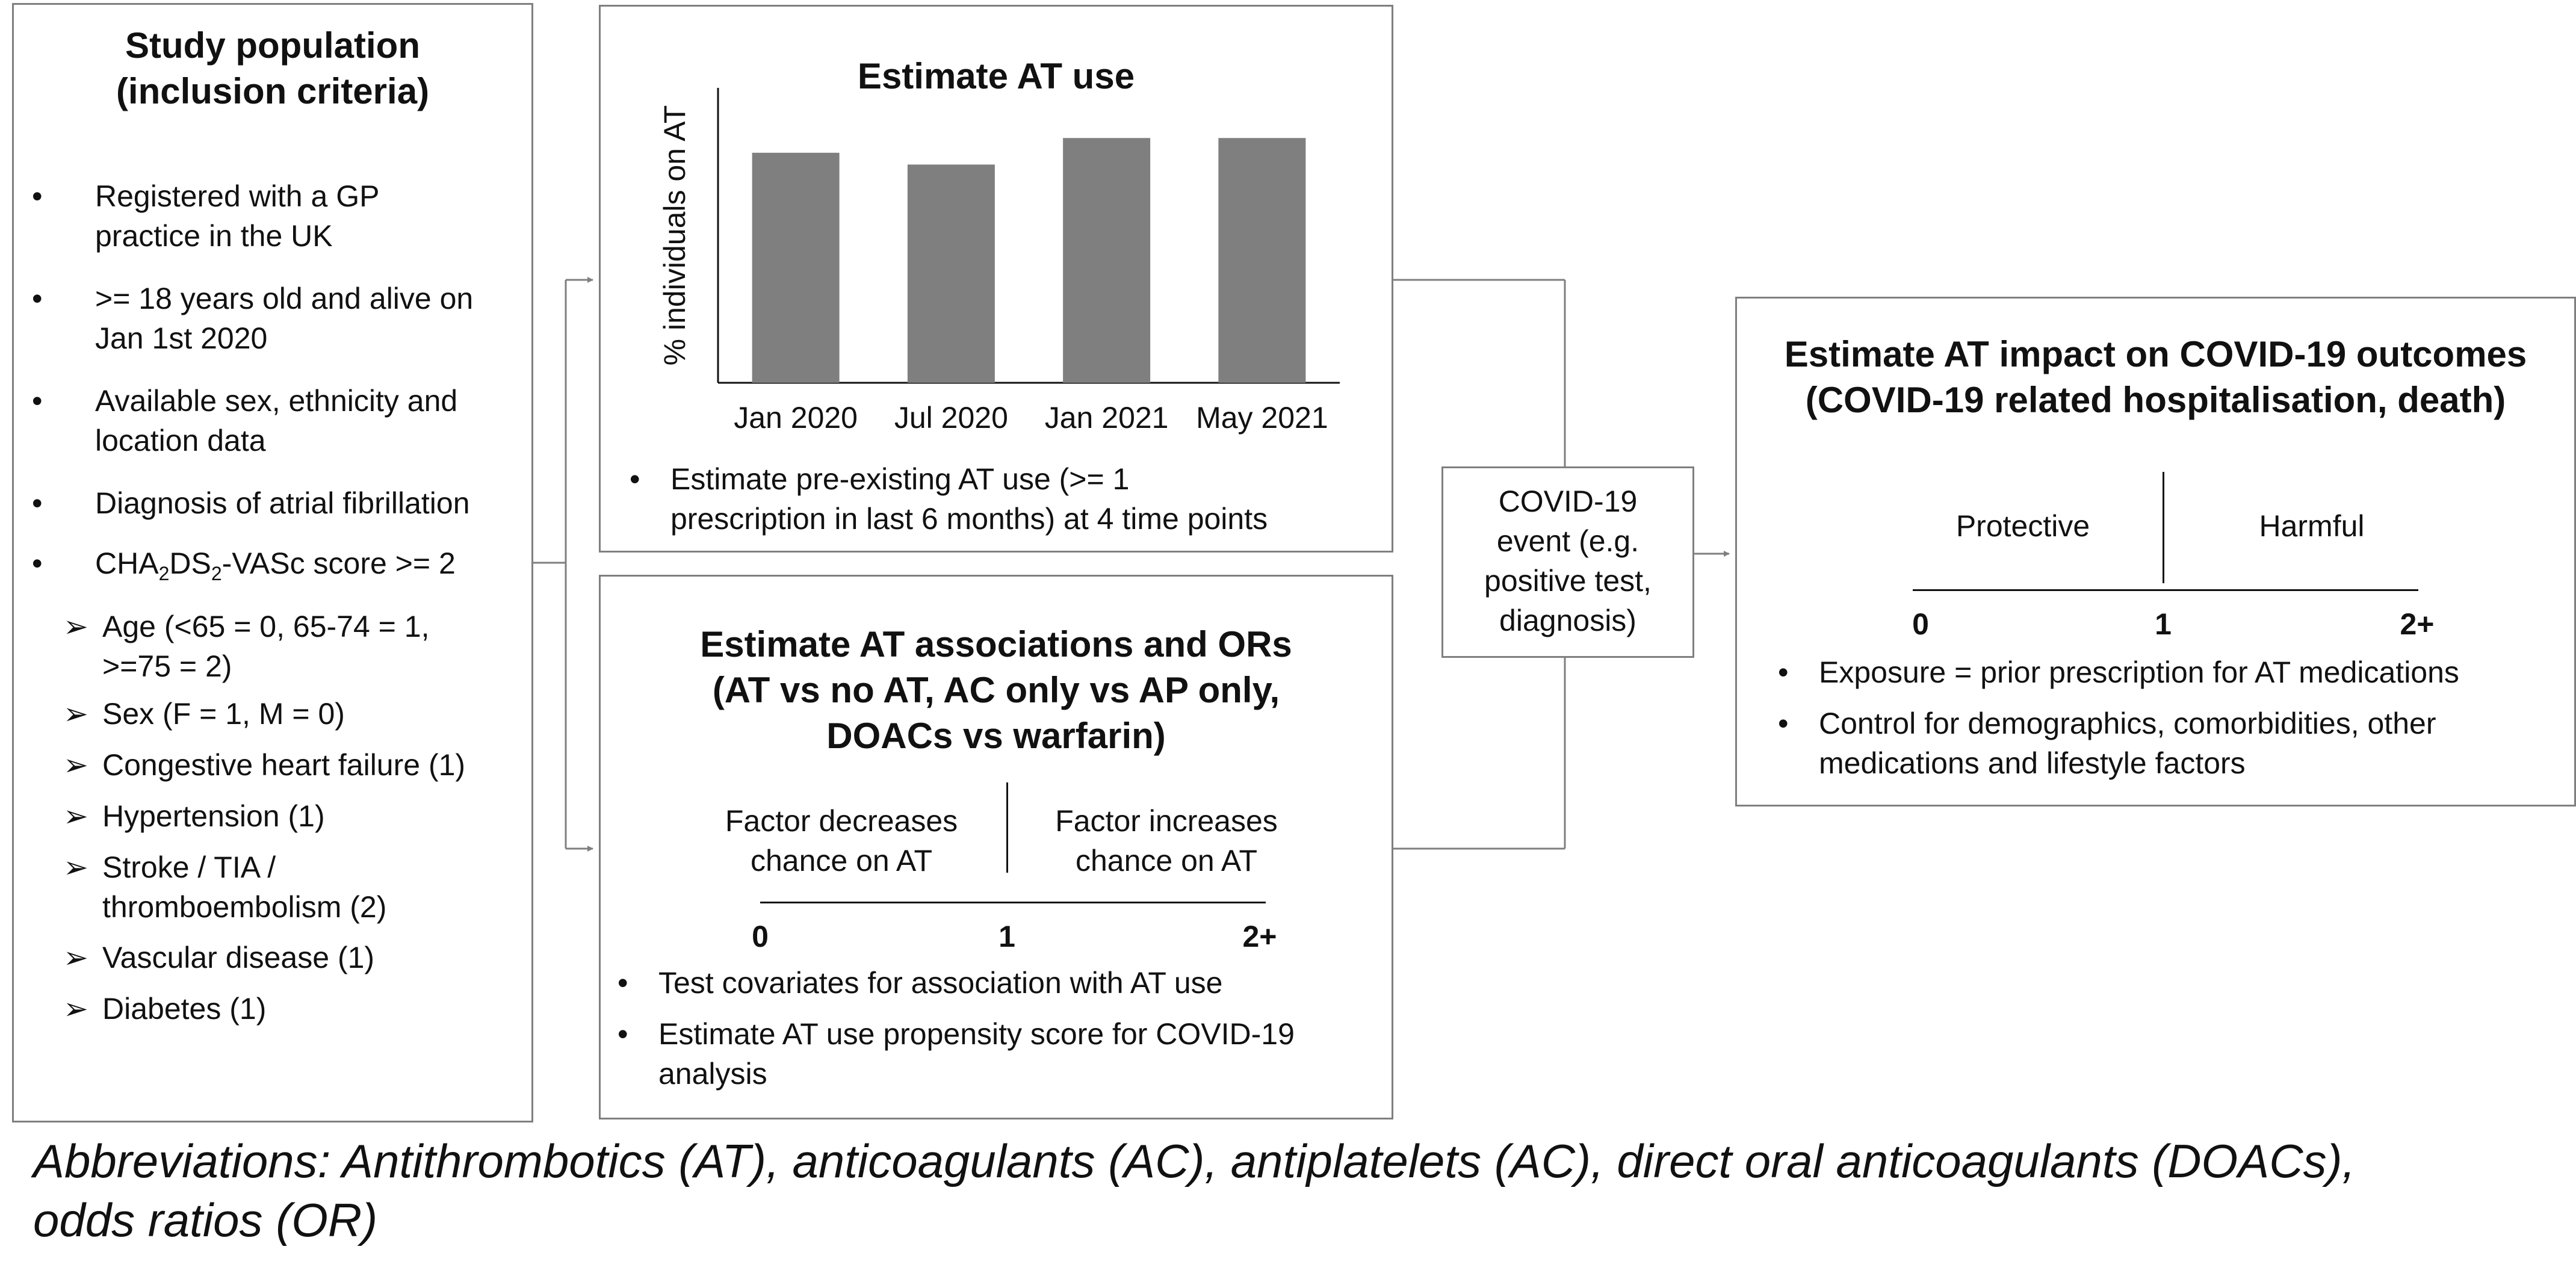 The height and width of the screenshot is (1288, 2576). What do you see at coordinates (2165, 590) in the screenshot?
I see `impact-scale-axis-line` at bounding box center [2165, 590].